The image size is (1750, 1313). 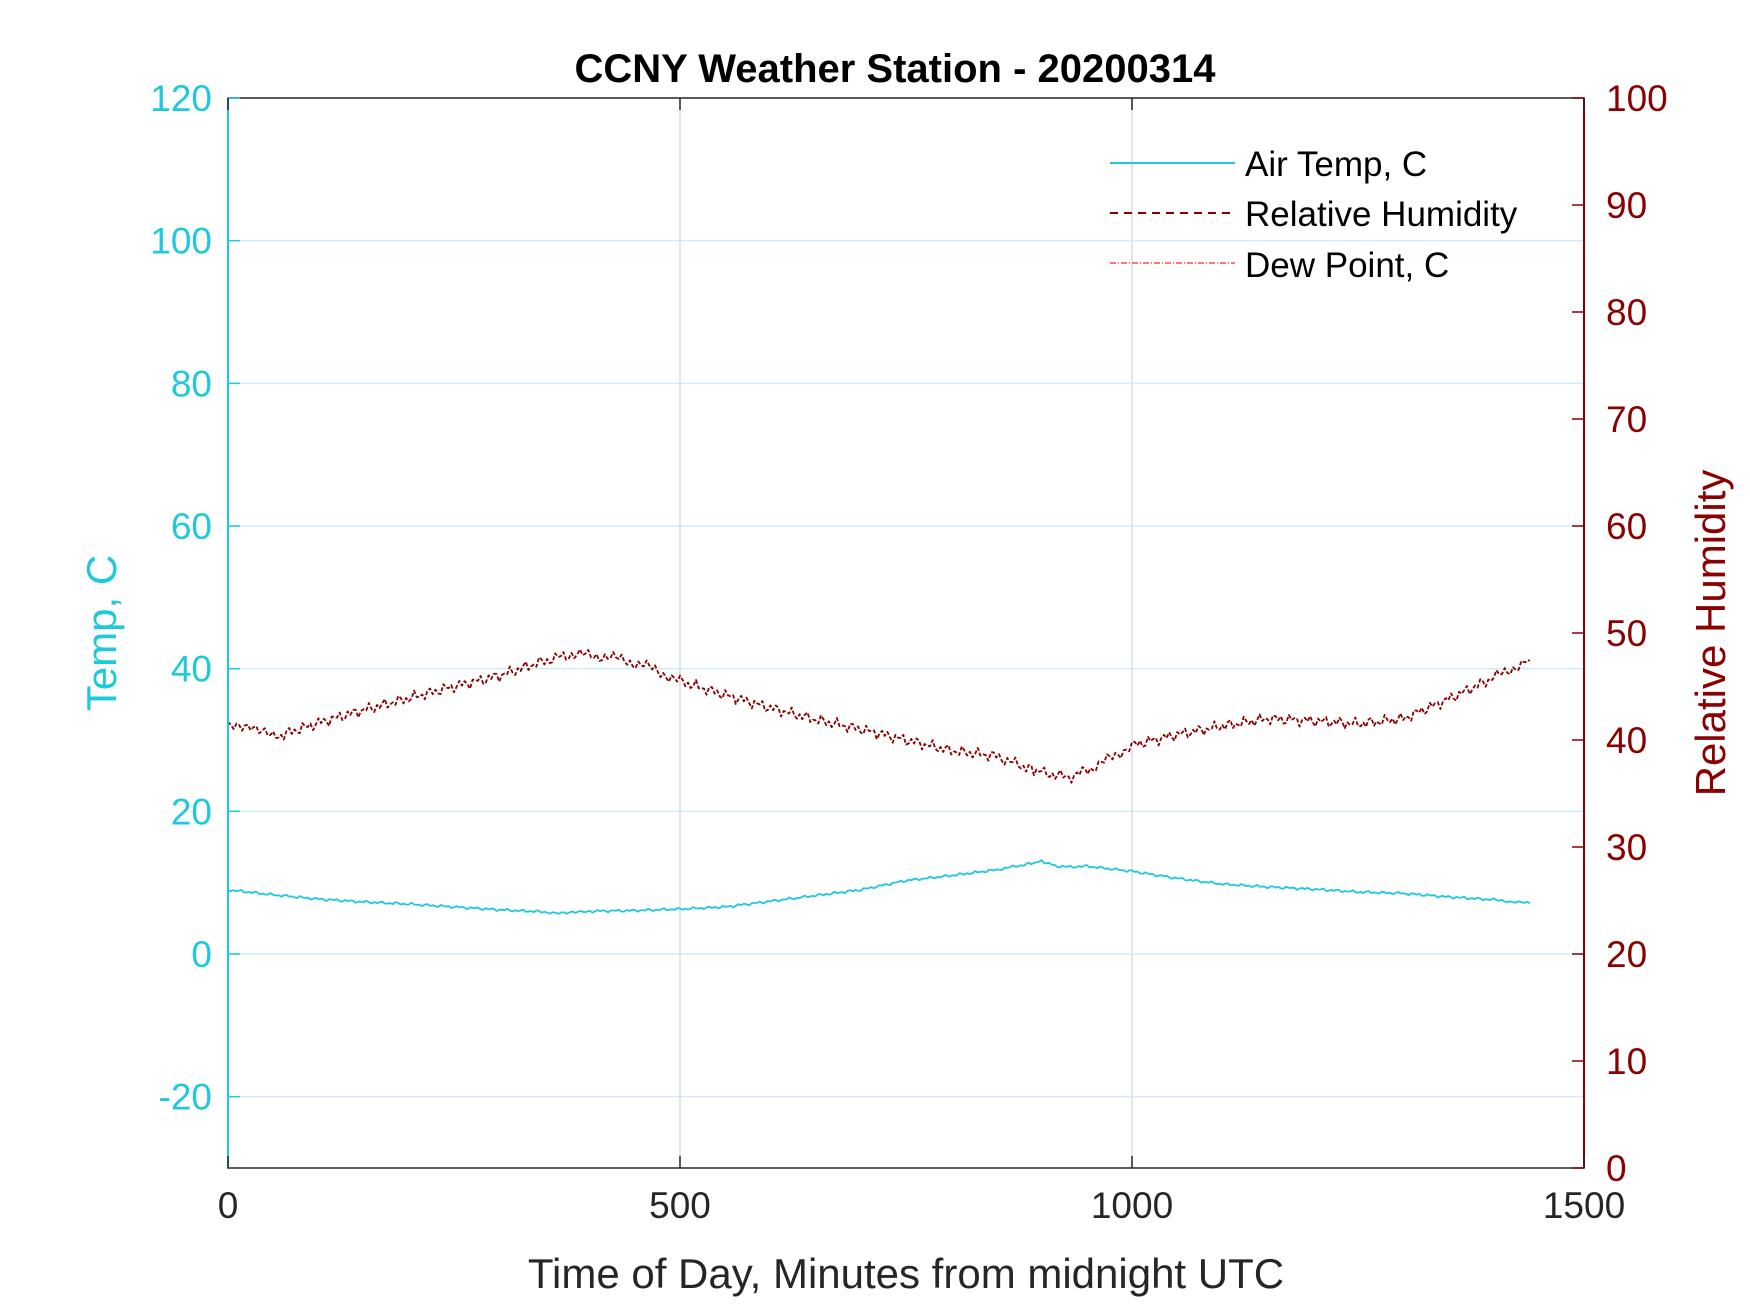 What do you see at coordinates (1626, 740) in the screenshot?
I see `right-tick-label: 40` at bounding box center [1626, 740].